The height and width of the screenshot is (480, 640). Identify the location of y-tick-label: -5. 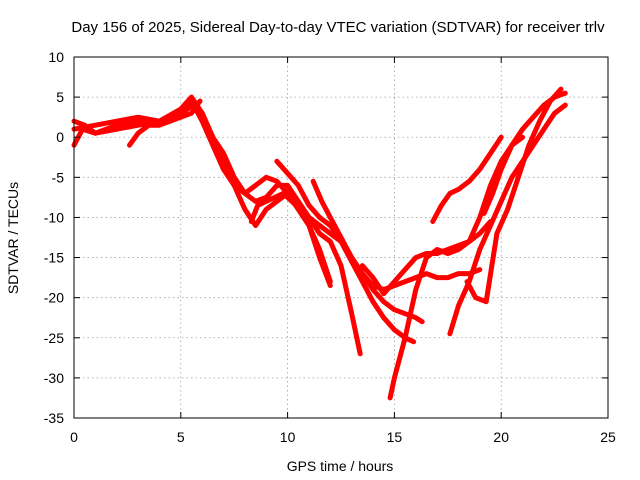
(58, 177).